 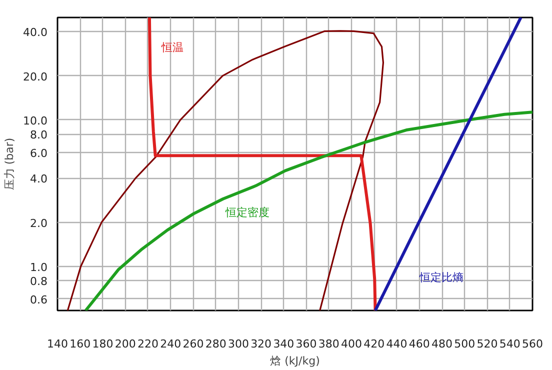 What do you see at coordinates (35, 33) in the screenshot?
I see `y-tick-label: 40.0` at bounding box center [35, 33].